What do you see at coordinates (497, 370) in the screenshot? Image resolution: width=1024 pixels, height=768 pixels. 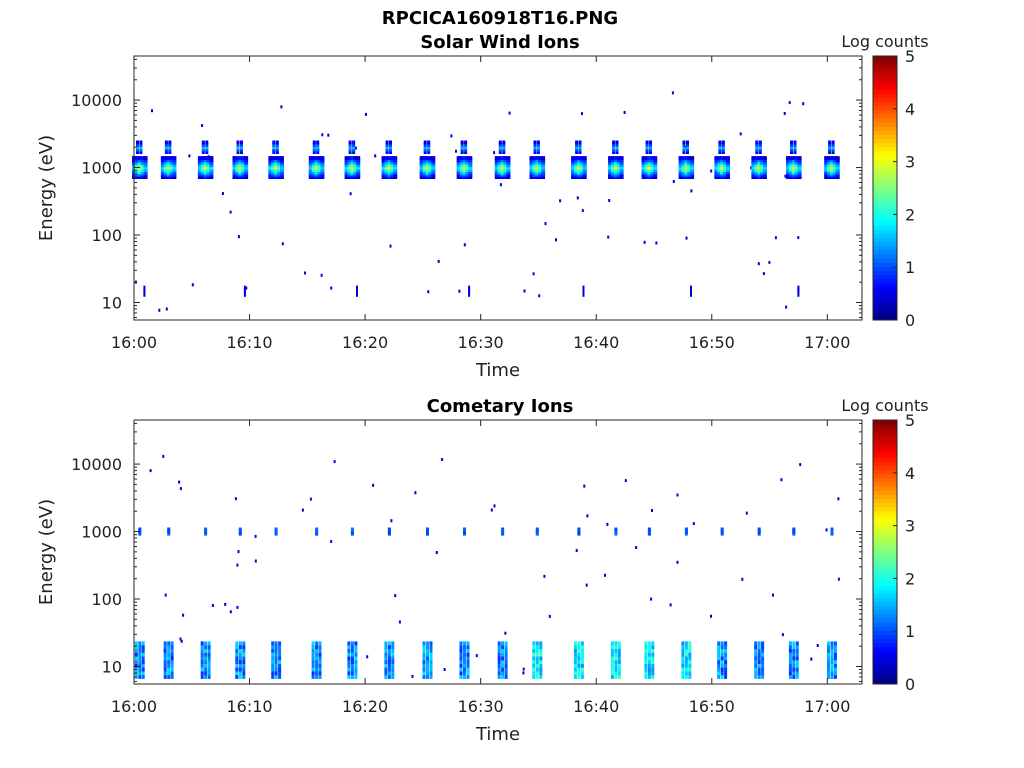 I see `x-axis-label: Time` at bounding box center [497, 370].